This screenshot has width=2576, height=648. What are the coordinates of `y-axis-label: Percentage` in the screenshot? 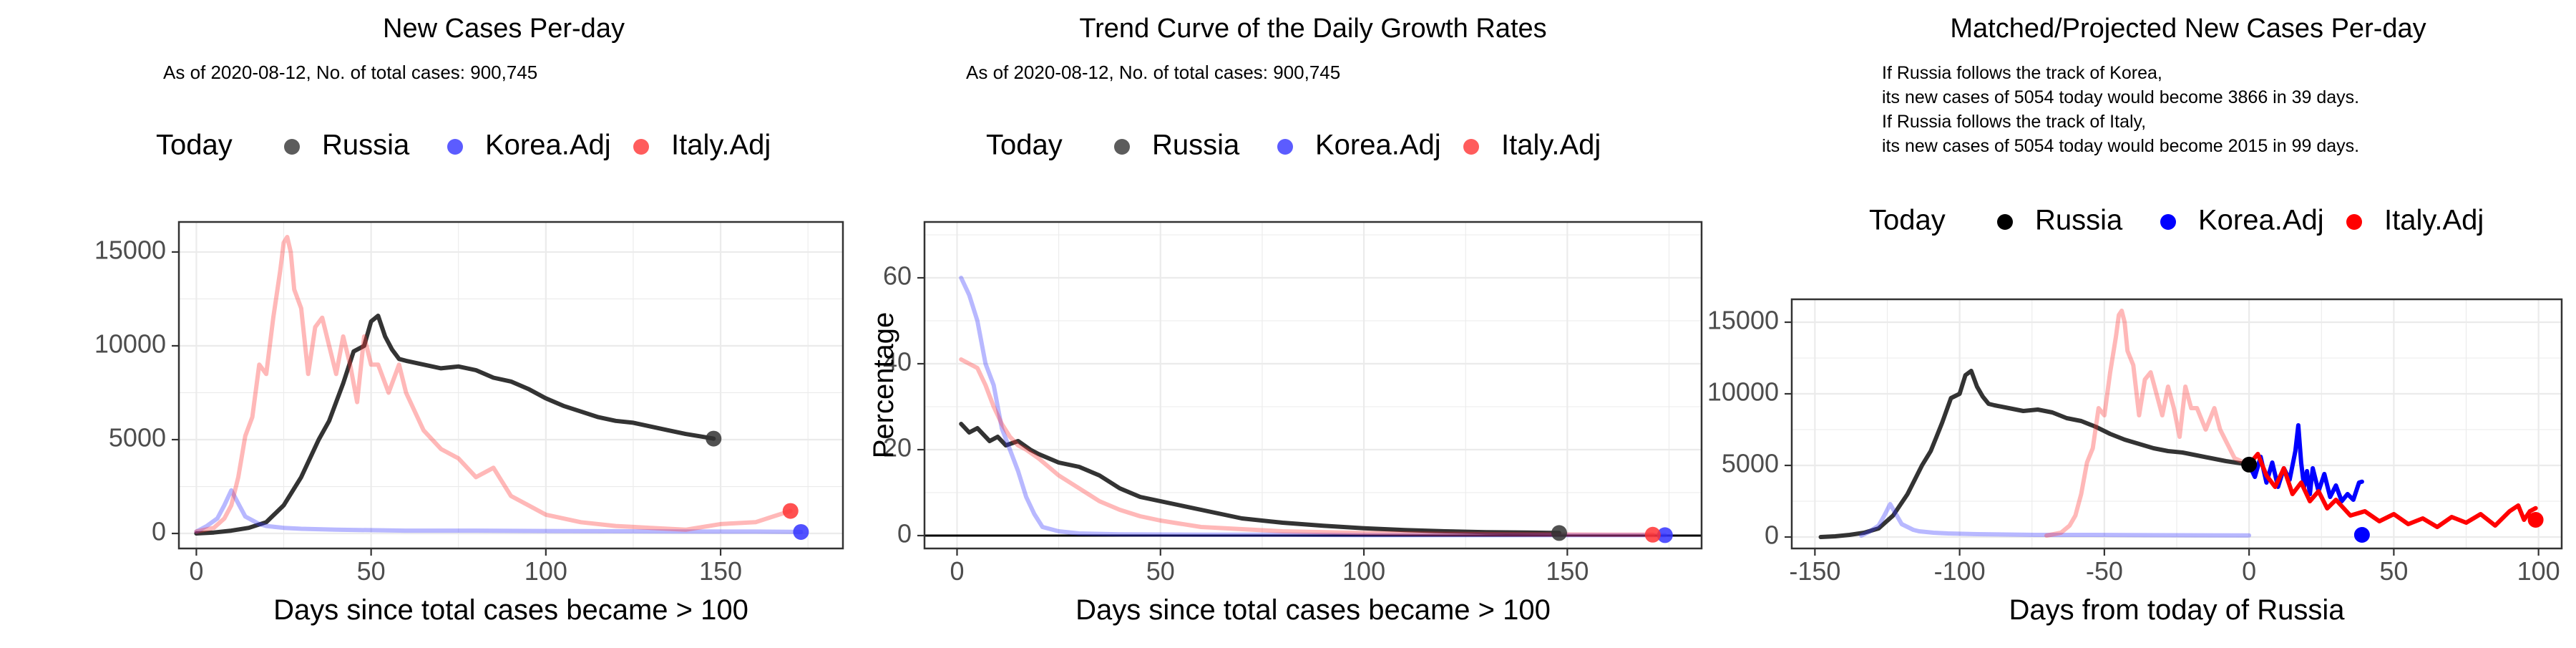 It's located at (883, 385).